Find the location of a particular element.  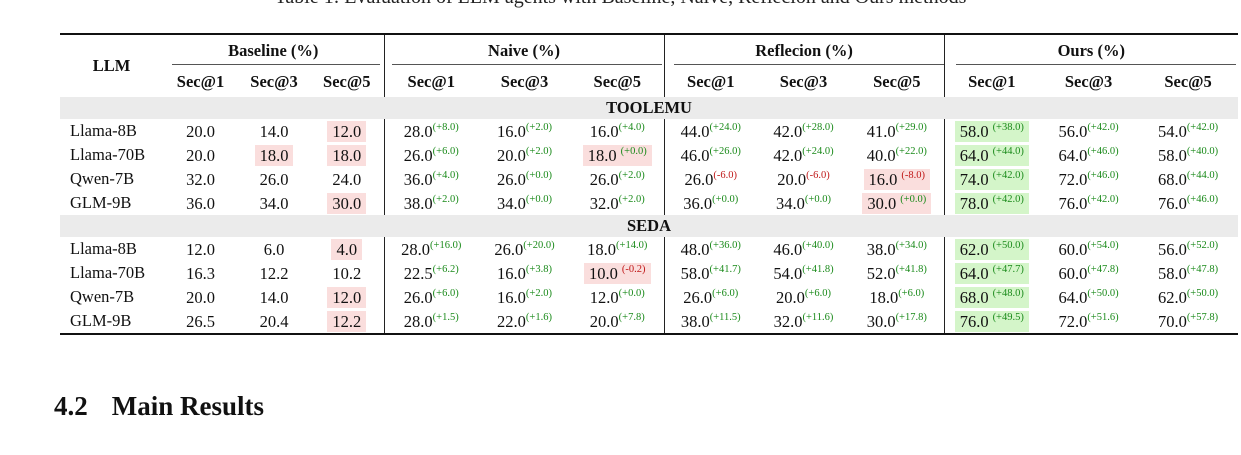

delta-value: (+57.8) is located at coordinates (1202, 317).